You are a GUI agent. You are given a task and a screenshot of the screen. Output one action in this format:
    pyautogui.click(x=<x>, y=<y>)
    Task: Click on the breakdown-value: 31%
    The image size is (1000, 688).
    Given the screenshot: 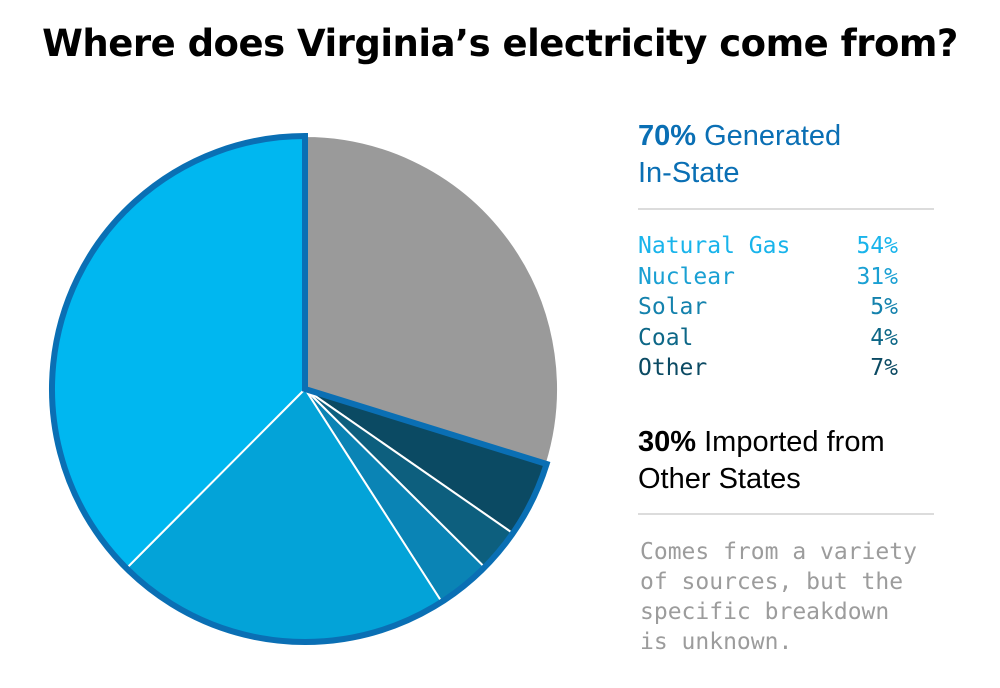 What is the action you would take?
    pyautogui.click(x=877, y=276)
    